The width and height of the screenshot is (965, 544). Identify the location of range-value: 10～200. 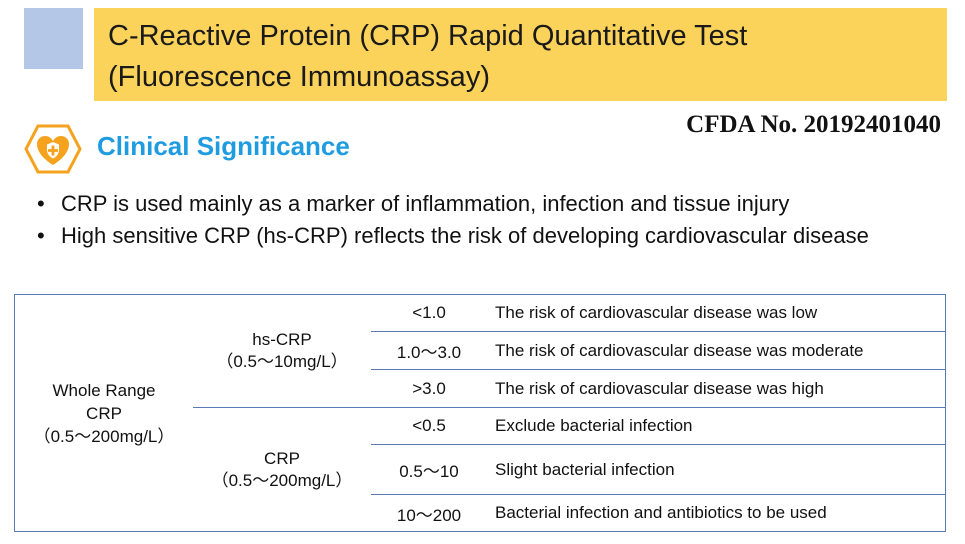
(429, 515).